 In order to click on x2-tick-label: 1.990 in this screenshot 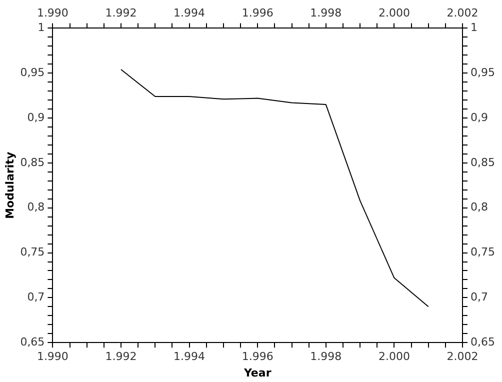, I will do `click(52, 13)`.